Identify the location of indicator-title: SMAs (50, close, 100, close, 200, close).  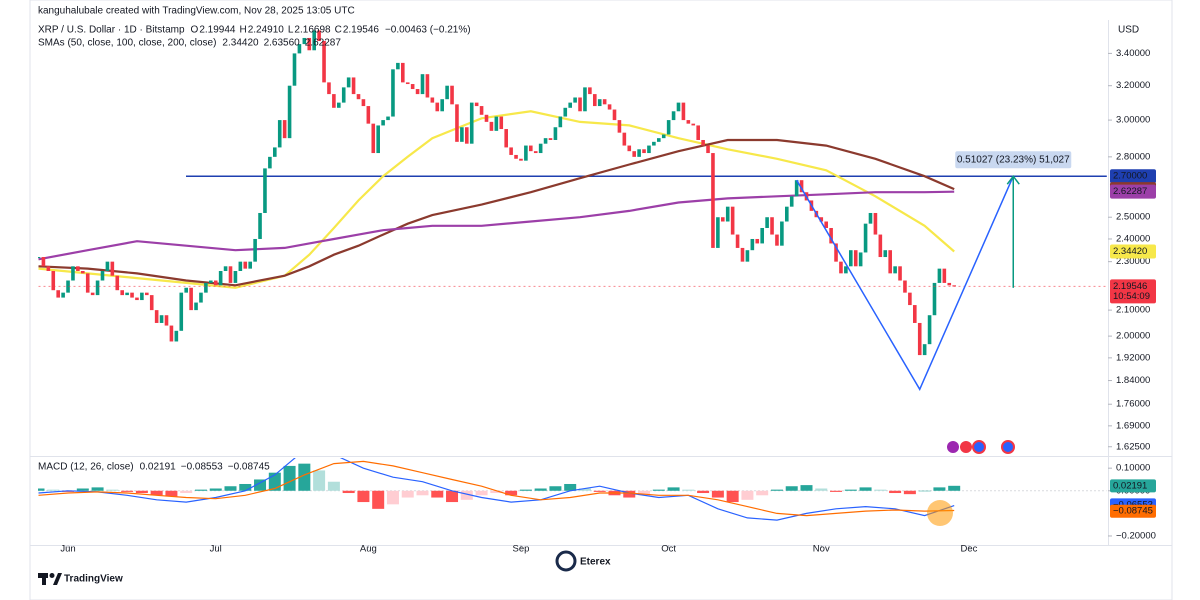
(127, 43).